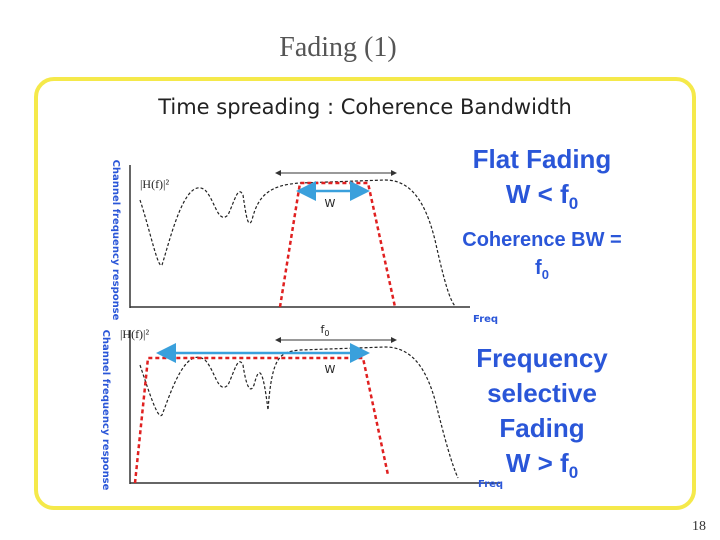  I want to click on cond-main: W > f, so click(537, 463).